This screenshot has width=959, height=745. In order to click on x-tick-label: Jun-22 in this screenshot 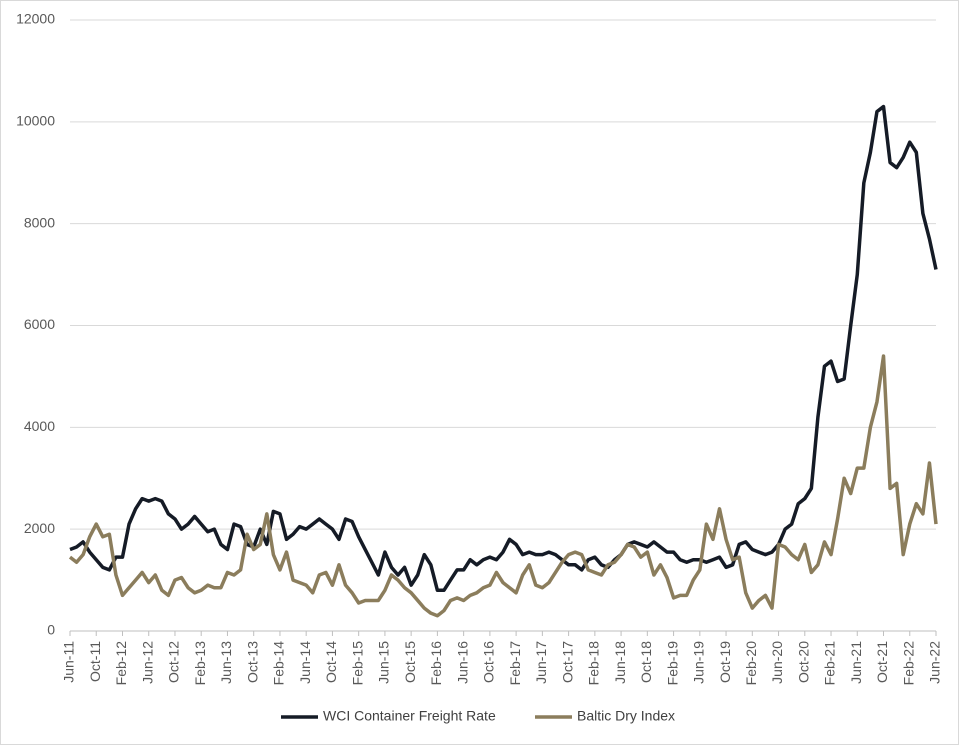, I will do `click(935, 662)`.